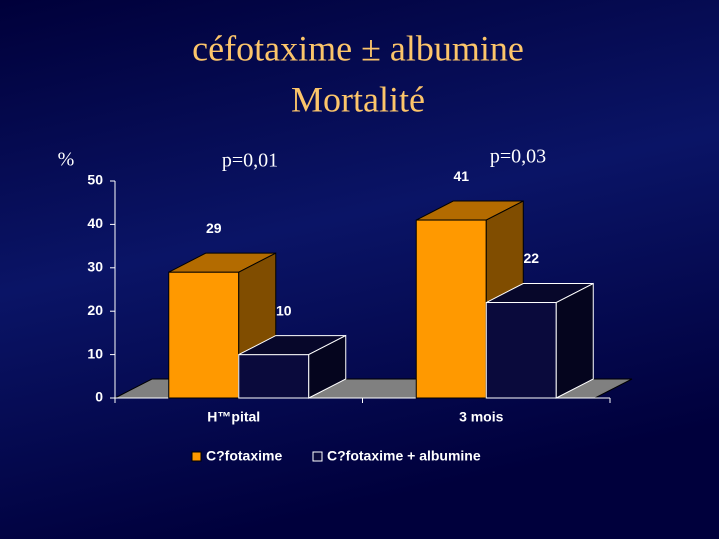 Image resolution: width=719 pixels, height=539 pixels. What do you see at coordinates (461, 176) in the screenshot?
I see `value-label: 41` at bounding box center [461, 176].